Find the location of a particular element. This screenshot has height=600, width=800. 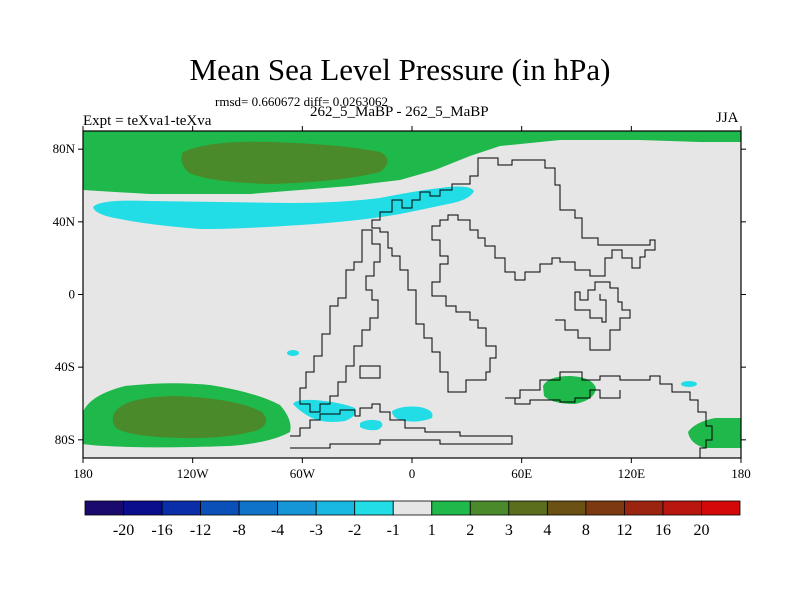

colorbar-label: -8 is located at coordinates (238, 530).